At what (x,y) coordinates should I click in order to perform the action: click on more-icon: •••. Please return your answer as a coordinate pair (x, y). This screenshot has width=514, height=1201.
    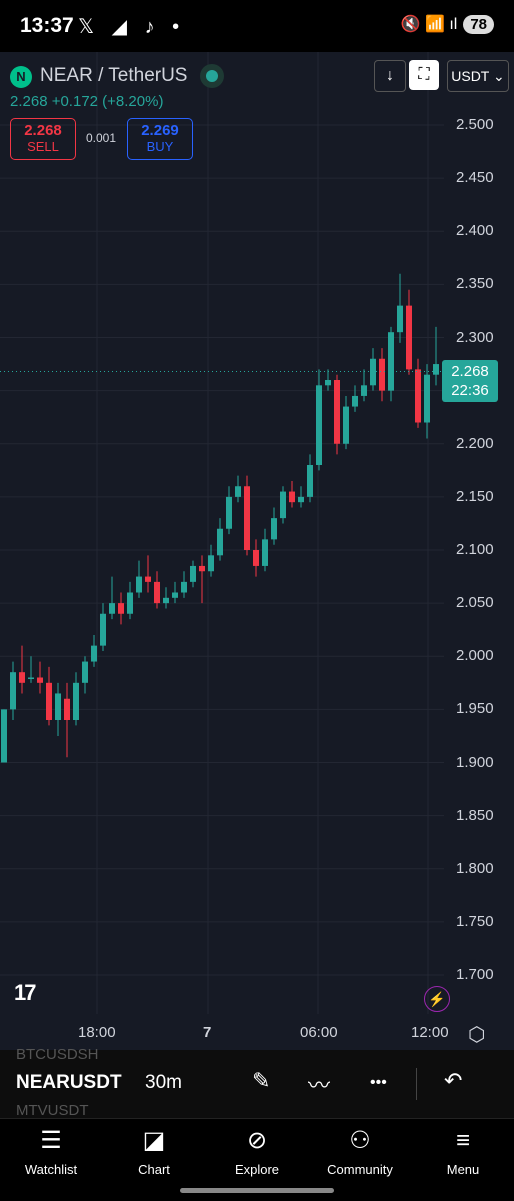
    Looking at the image, I should click on (378, 1082).